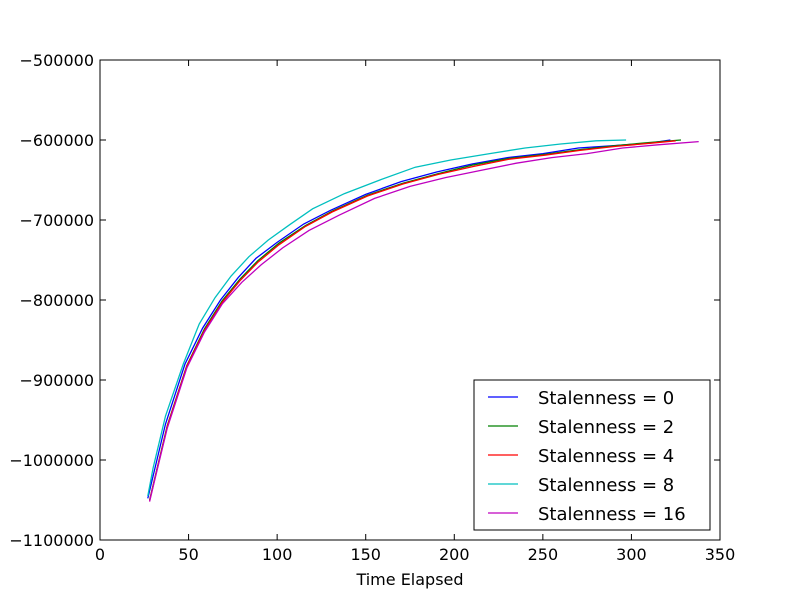 The image size is (800, 600). What do you see at coordinates (612, 514) in the screenshot?
I see `legend-entry-label: Stalenness = 16` at bounding box center [612, 514].